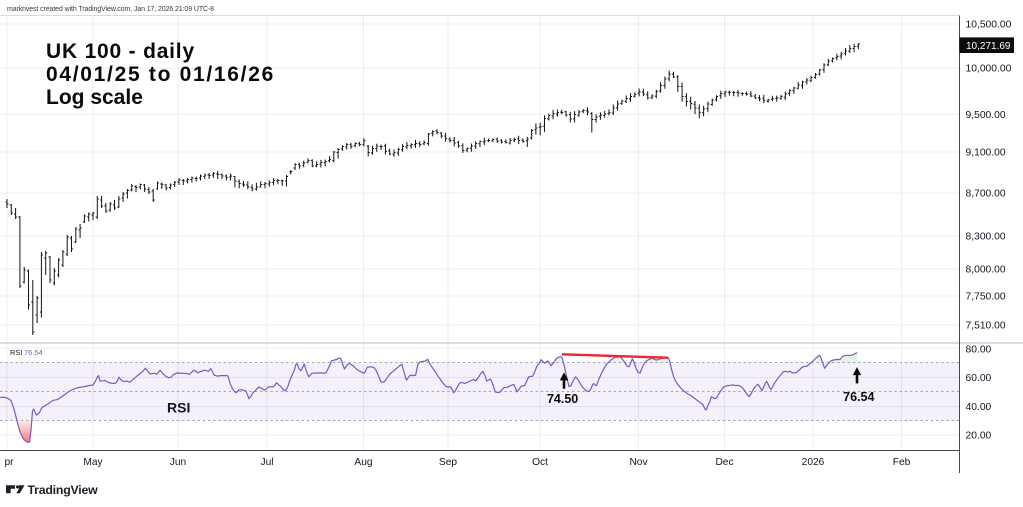 This screenshot has width=1023, height=507. I want to click on svg-text: pr, so click(9, 462).